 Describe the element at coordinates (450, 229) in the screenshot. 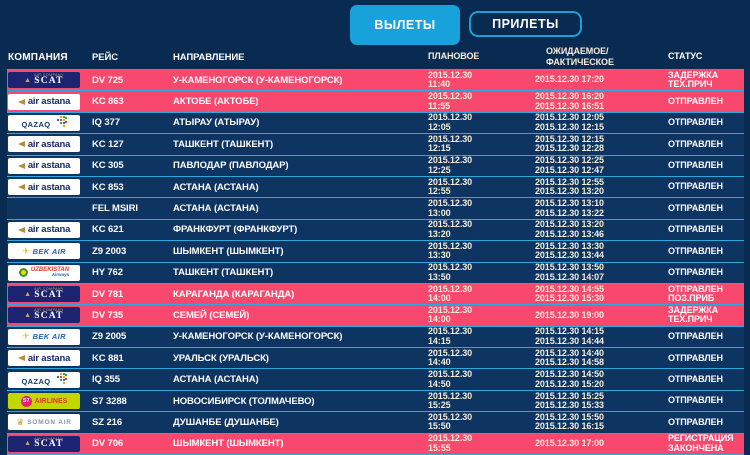

I see `planned-time: 2015.12.30 13:20` at that location.